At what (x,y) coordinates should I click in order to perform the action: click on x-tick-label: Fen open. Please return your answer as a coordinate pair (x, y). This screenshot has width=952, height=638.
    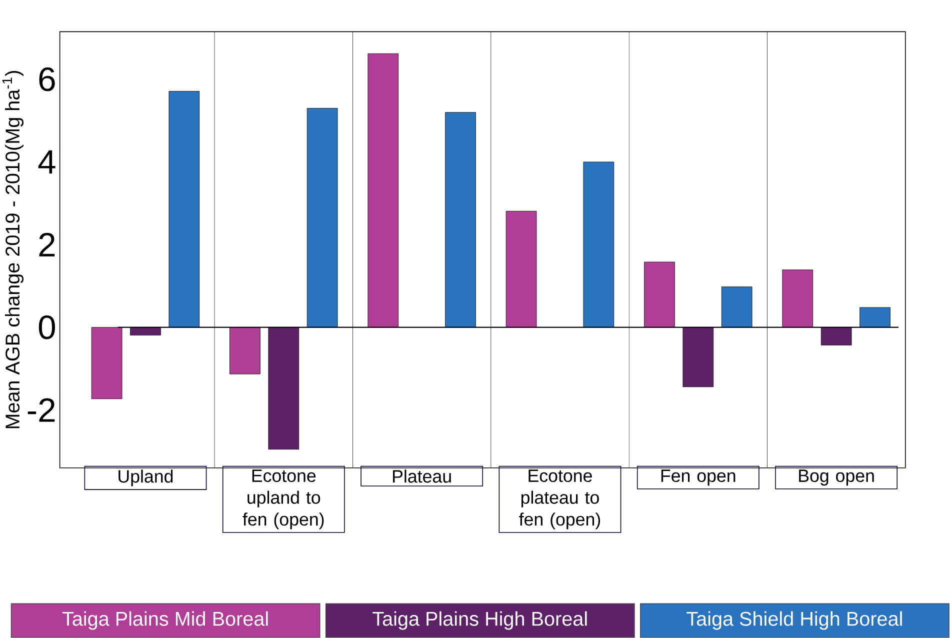
    Looking at the image, I should click on (698, 477).